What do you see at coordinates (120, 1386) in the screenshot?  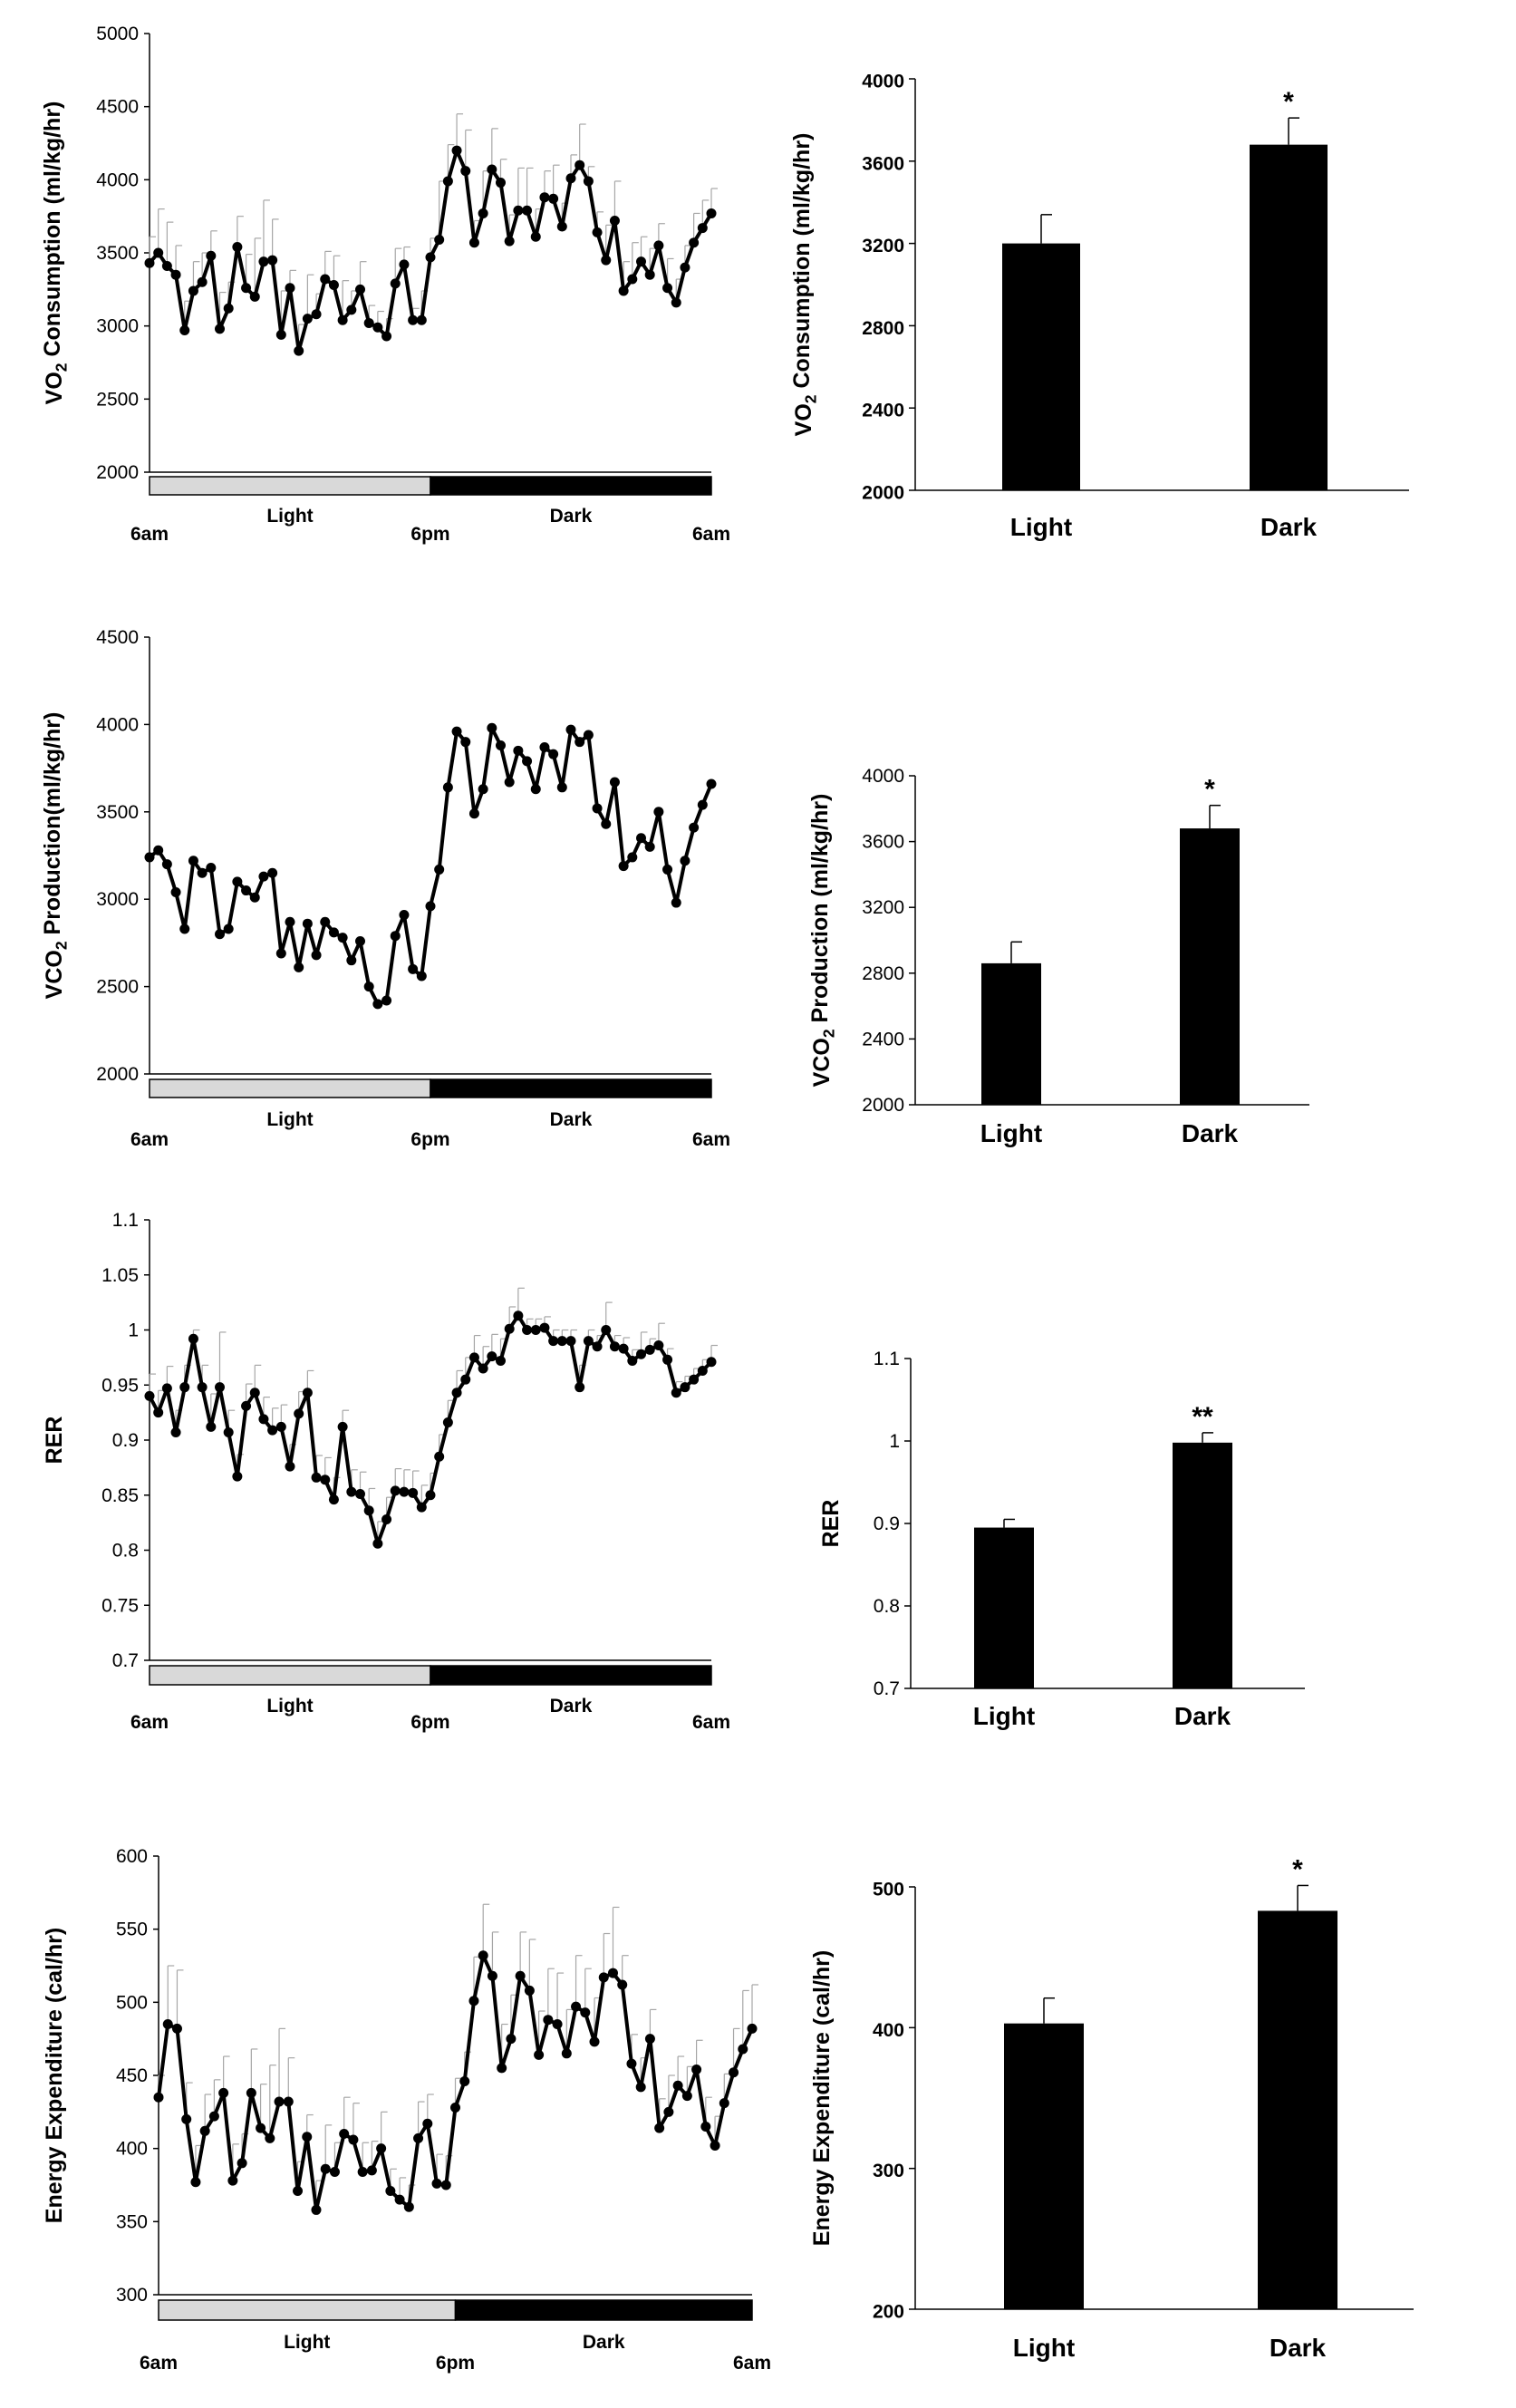 I see `y-tick-label: 0.95` at bounding box center [120, 1386].